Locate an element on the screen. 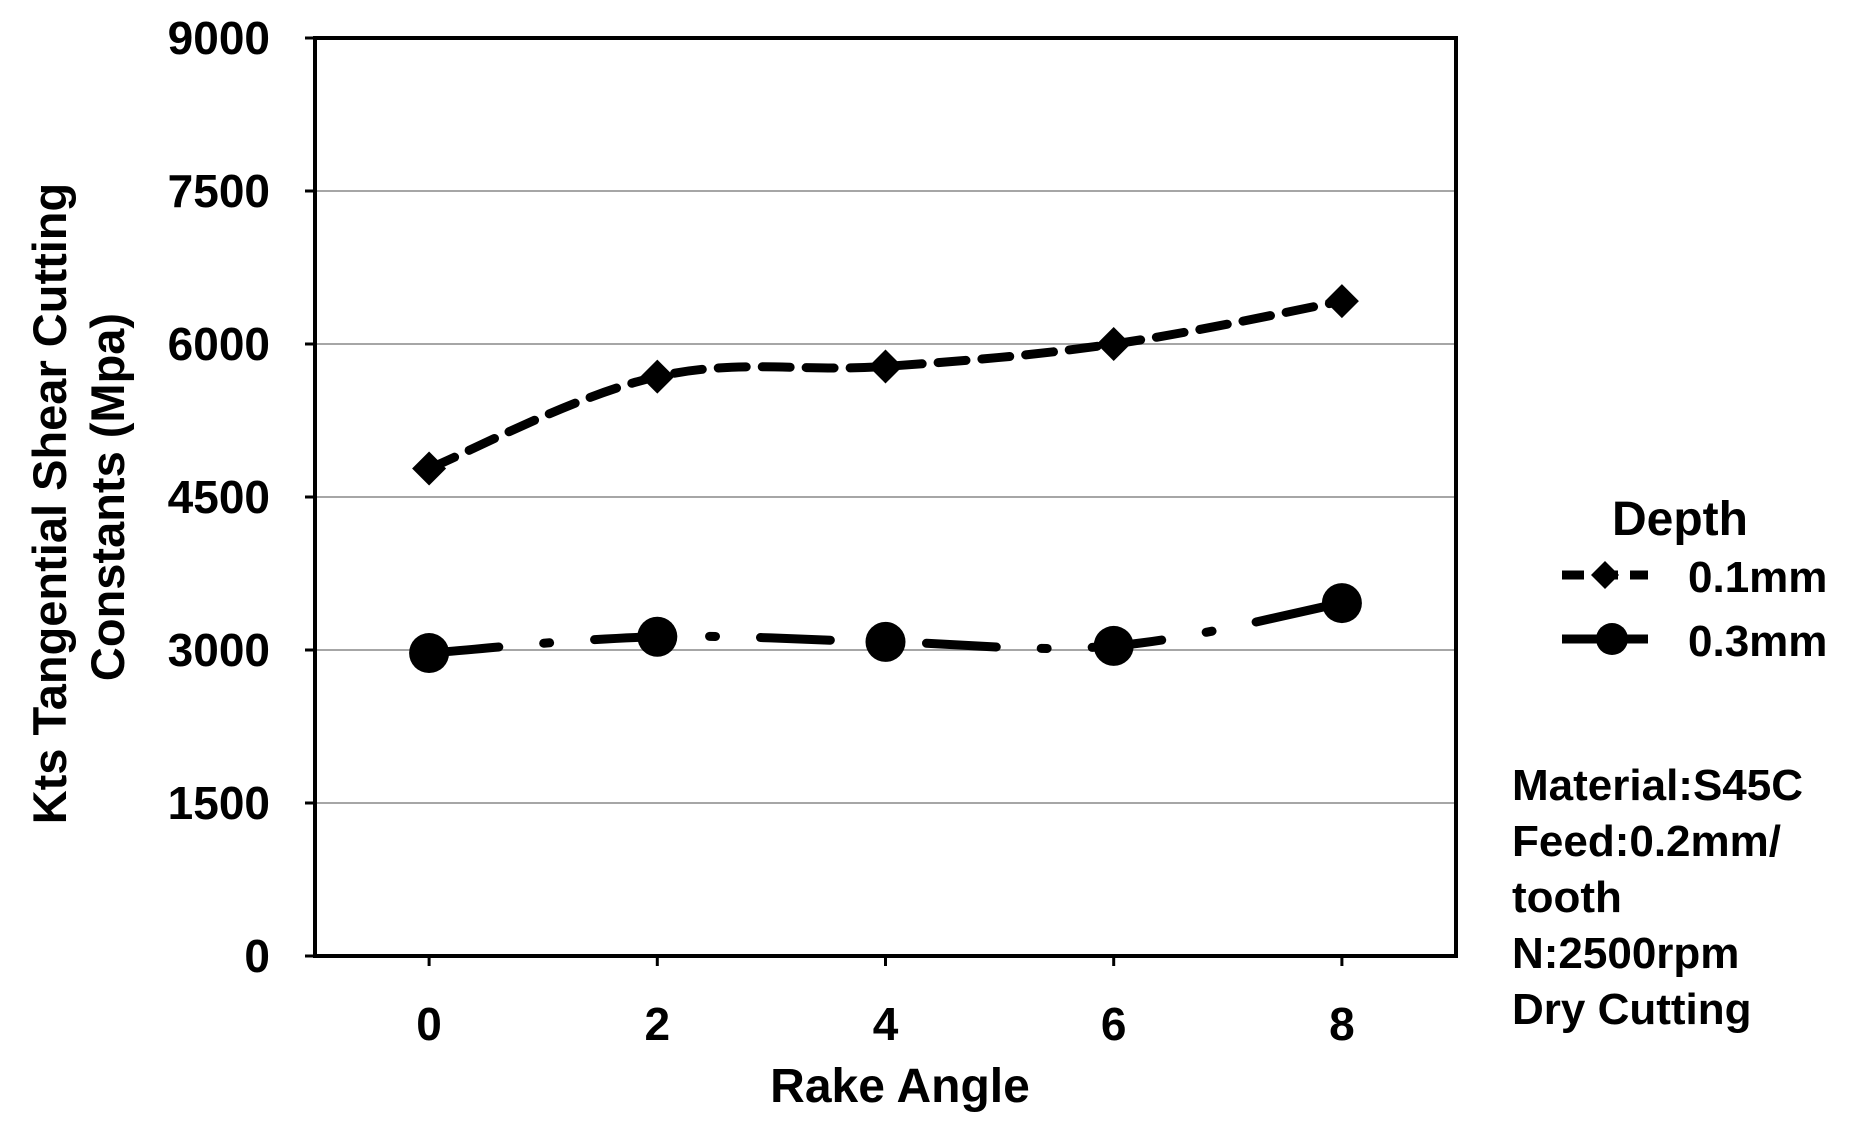 The image size is (1858, 1126). y-axis-label-line-1: Kts Tangential Shear Cutting is located at coordinates (49, 504).